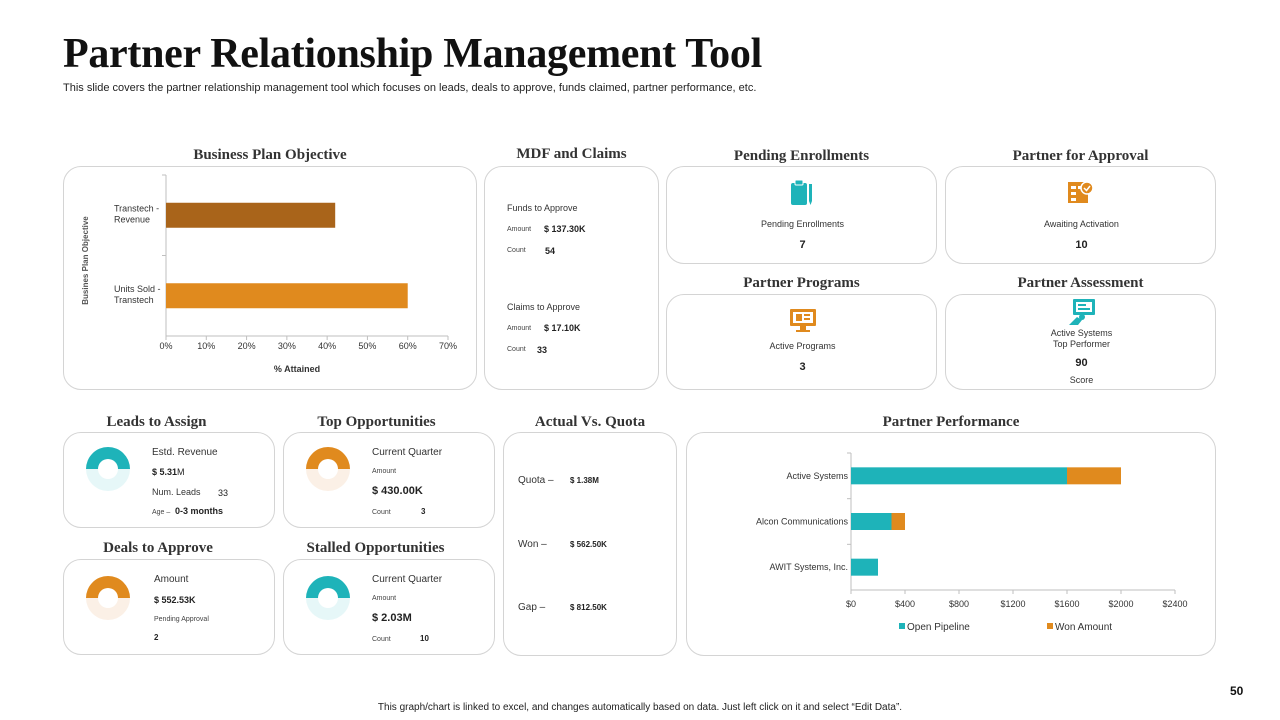 This screenshot has height=720, width=1280. What do you see at coordinates (959, 604) in the screenshot?
I see `x-tick-label: $800` at bounding box center [959, 604].